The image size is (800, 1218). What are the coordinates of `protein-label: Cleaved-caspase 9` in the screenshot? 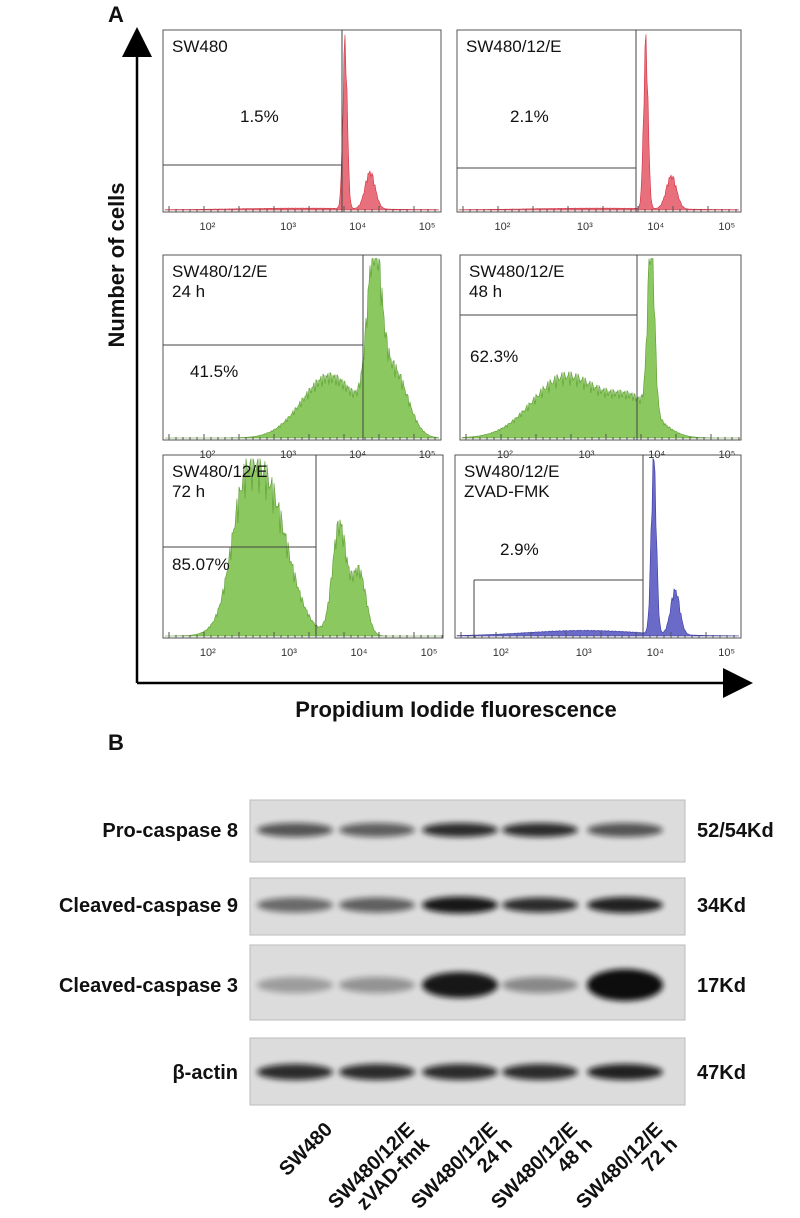 It's located at (148, 906).